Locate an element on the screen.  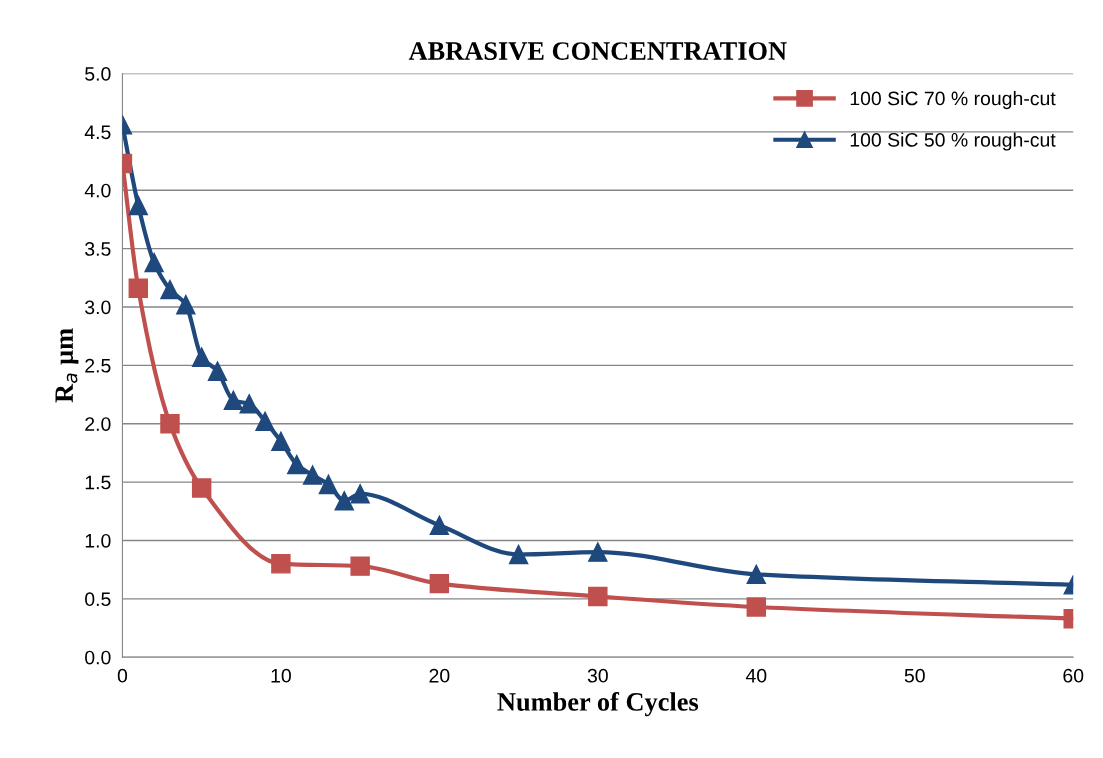
y-tick-label: 0.5 is located at coordinates (98, 599).